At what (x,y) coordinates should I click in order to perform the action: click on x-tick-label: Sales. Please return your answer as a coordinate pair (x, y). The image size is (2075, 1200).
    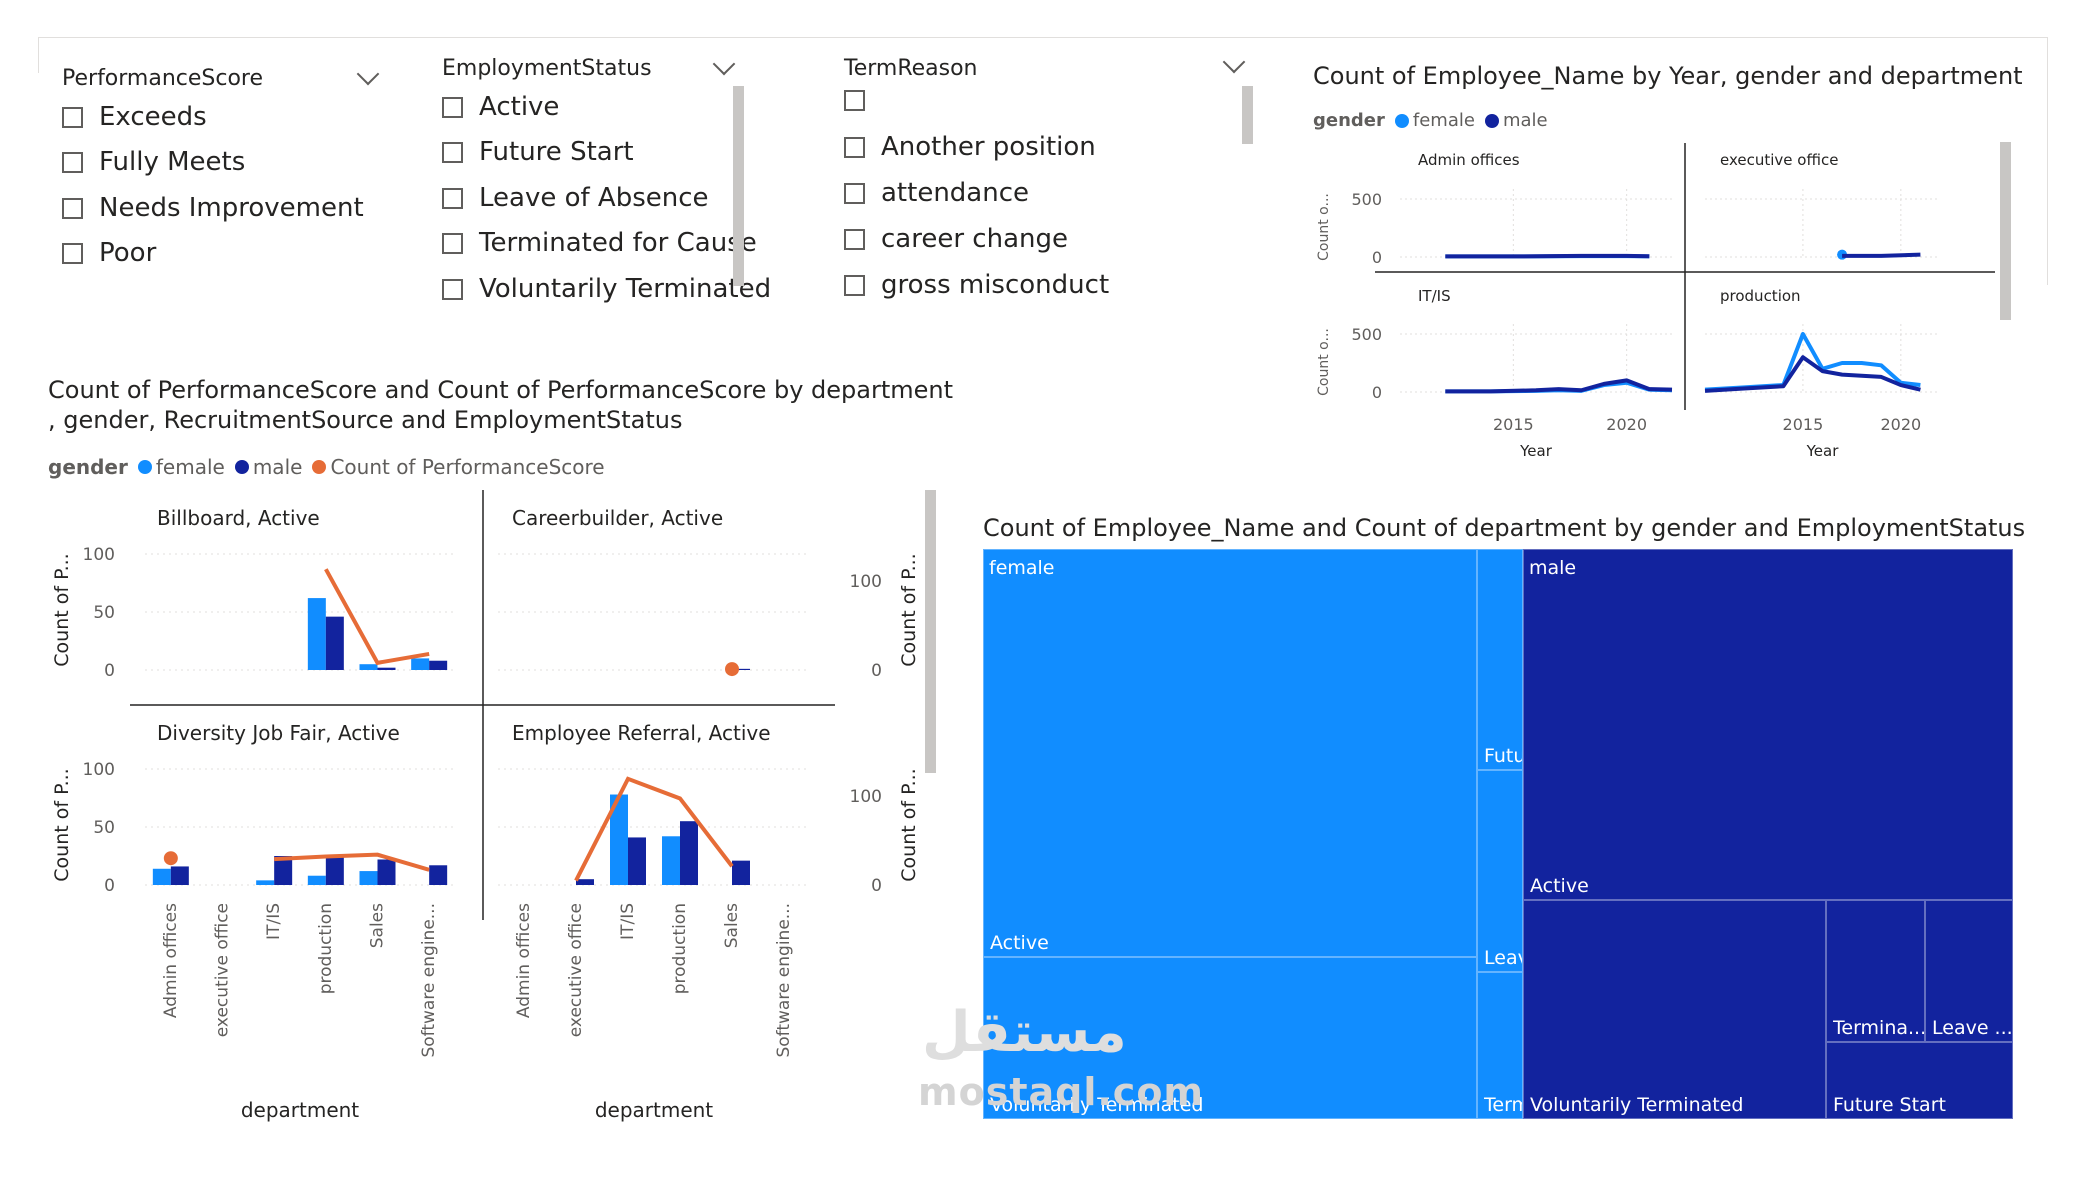
    Looking at the image, I should click on (732, 925).